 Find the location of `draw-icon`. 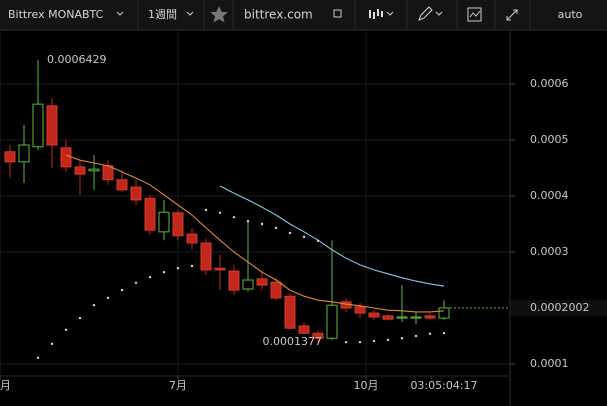

draw-icon is located at coordinates (425, 13).